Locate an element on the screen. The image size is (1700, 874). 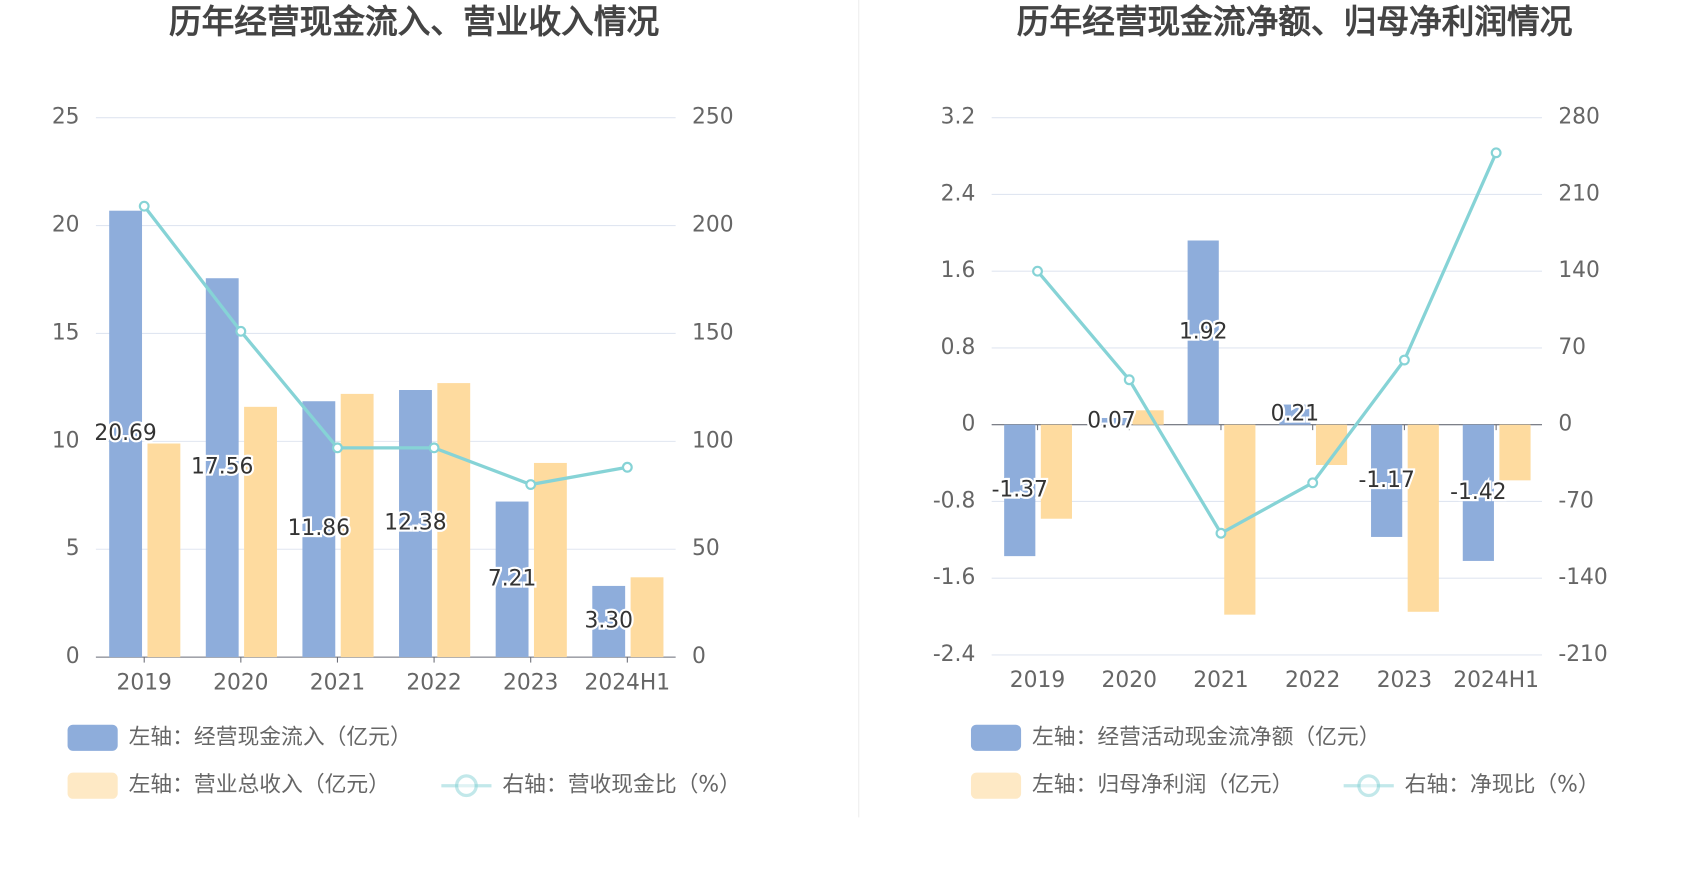
data-label: -1.37 is located at coordinates (1020, 489).